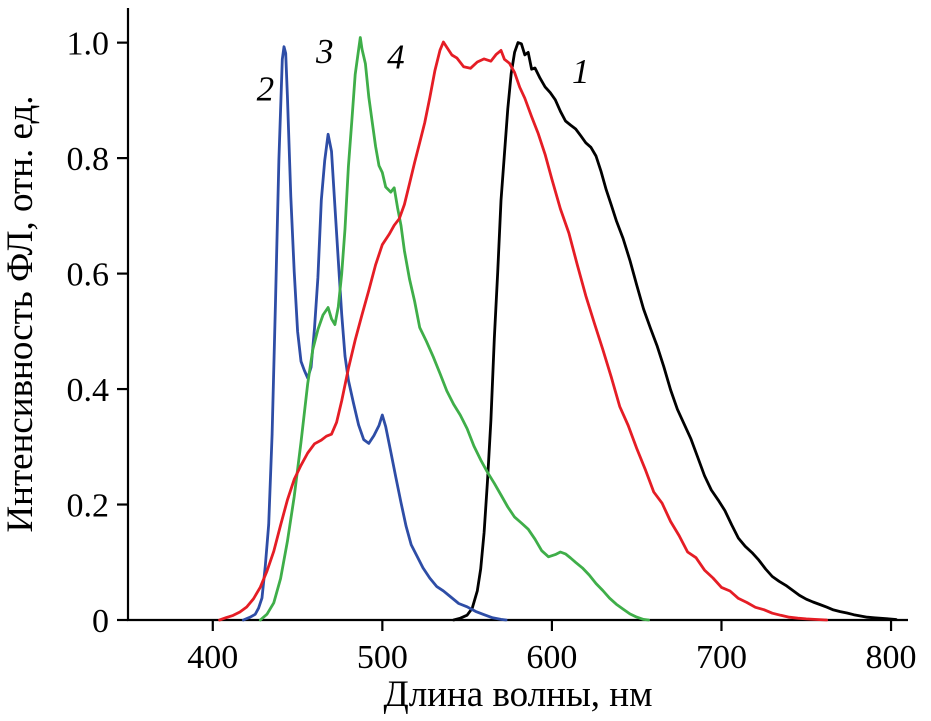  What do you see at coordinates (382, 657) in the screenshot?
I see `x-tick-label: 500` at bounding box center [382, 657].